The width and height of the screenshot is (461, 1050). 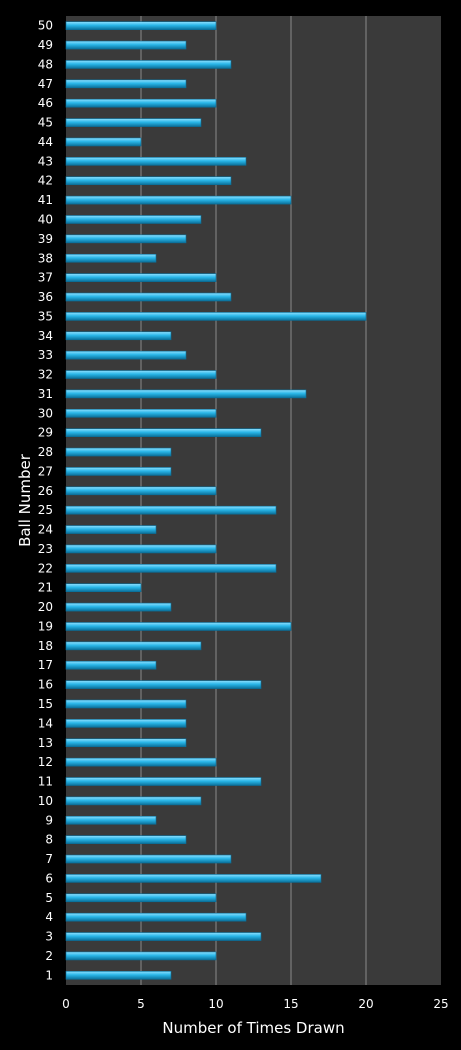 I want to click on y-tick-label-6: 6, so click(x=49, y=878).